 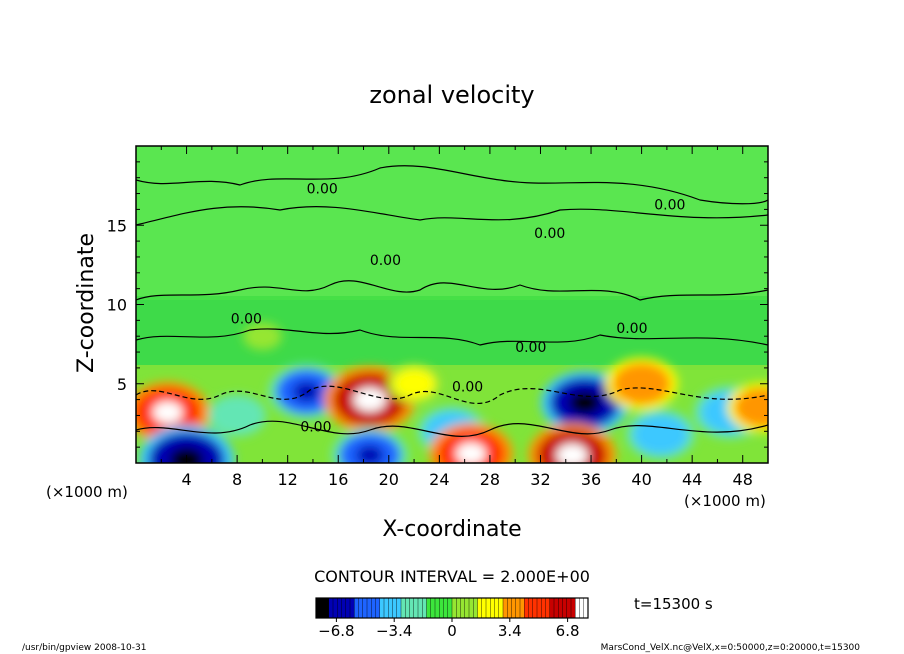 What do you see at coordinates (641, 479) in the screenshot?
I see `x-tick-label: 40` at bounding box center [641, 479].